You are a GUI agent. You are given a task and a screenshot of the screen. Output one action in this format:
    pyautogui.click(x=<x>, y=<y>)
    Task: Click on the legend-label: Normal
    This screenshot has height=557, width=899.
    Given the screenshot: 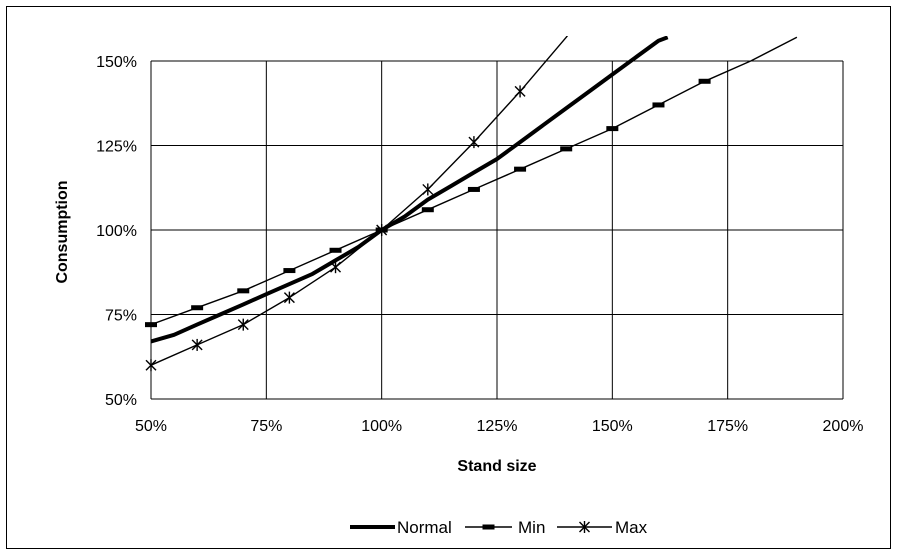 What is the action you would take?
    pyautogui.click(x=424, y=527)
    